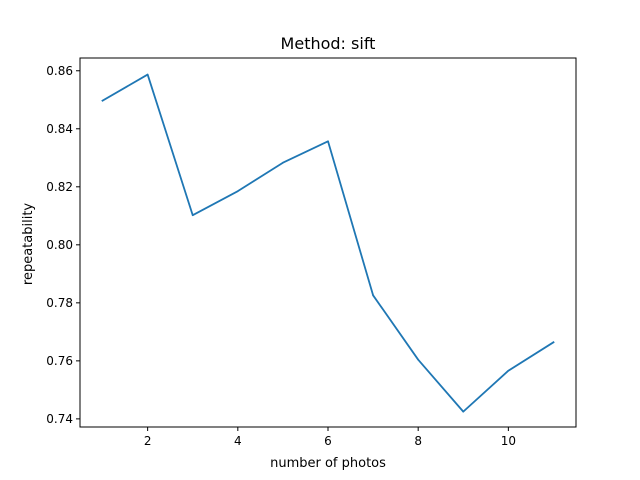 The height and width of the screenshot is (480, 640). I want to click on y-tick-label: 0.86, so click(59, 71).